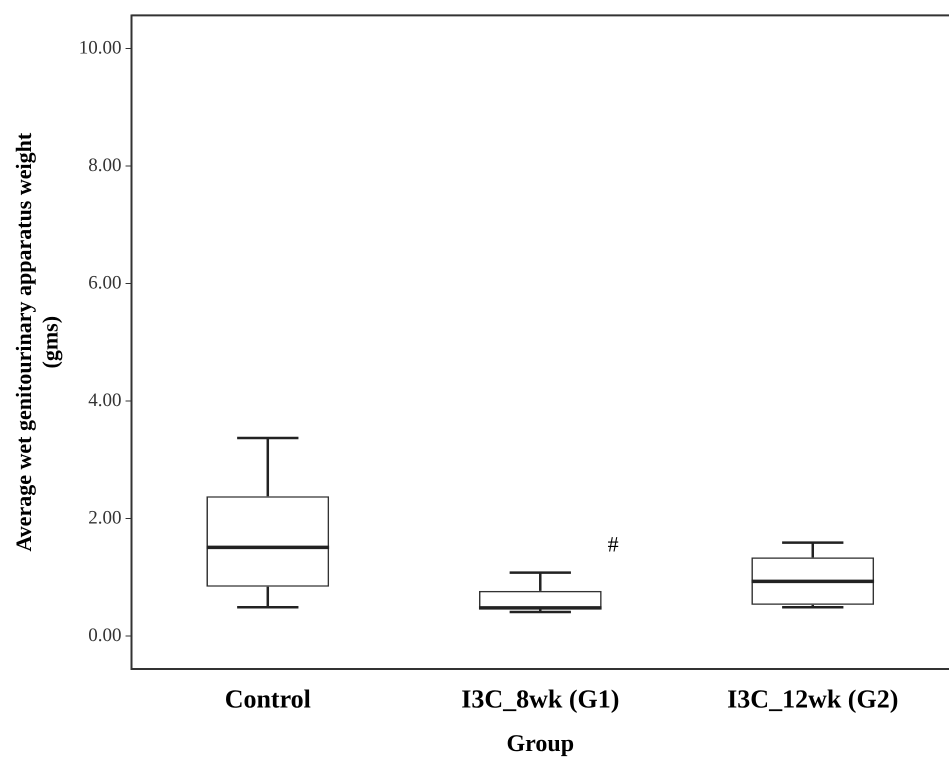  Describe the element at coordinates (105, 283) in the screenshot. I see `y-tick-label: 6.00` at that location.